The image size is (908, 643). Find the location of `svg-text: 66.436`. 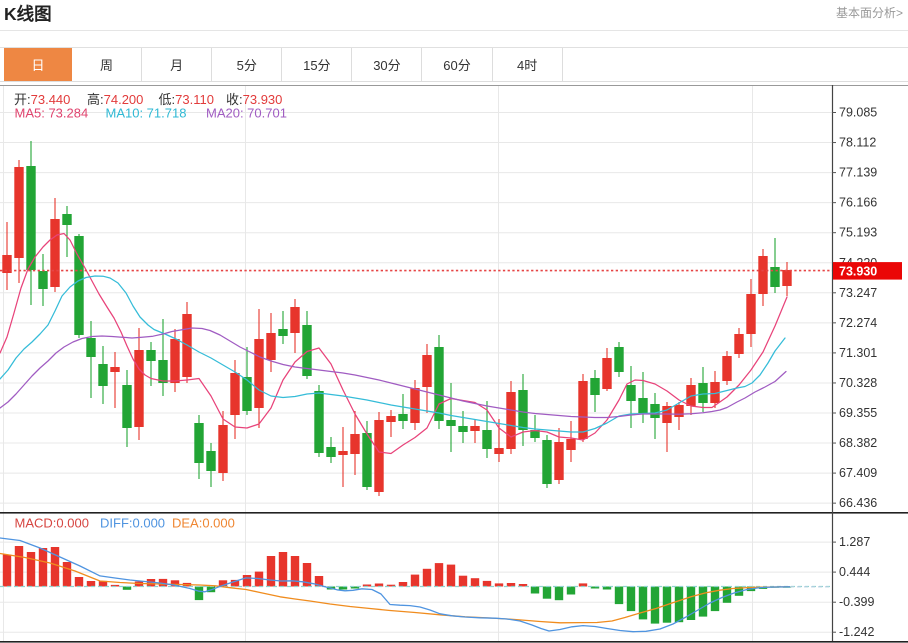

svg-text: 66.436 is located at coordinates (858, 503).